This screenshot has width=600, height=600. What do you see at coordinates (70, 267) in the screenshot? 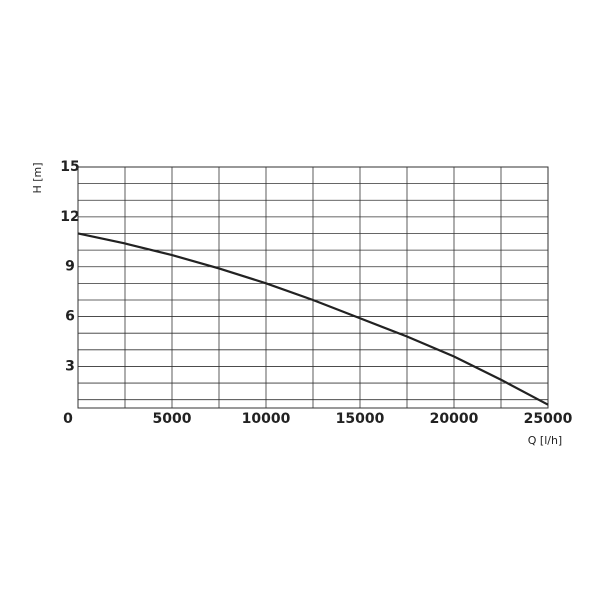
I see `y-tick-label: 9` at bounding box center [70, 267].